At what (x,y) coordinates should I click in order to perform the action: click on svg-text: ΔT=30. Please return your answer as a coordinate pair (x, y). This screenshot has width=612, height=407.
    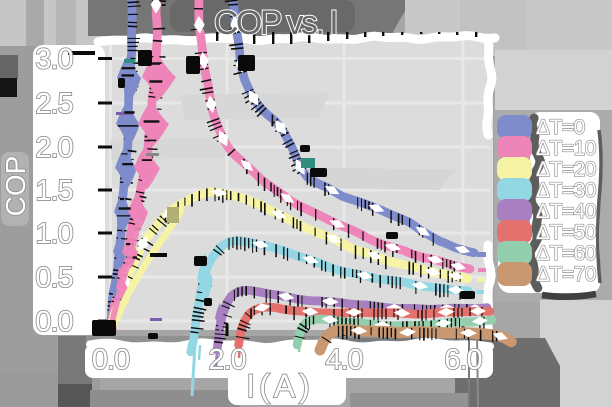
    Looking at the image, I should click on (566, 190).